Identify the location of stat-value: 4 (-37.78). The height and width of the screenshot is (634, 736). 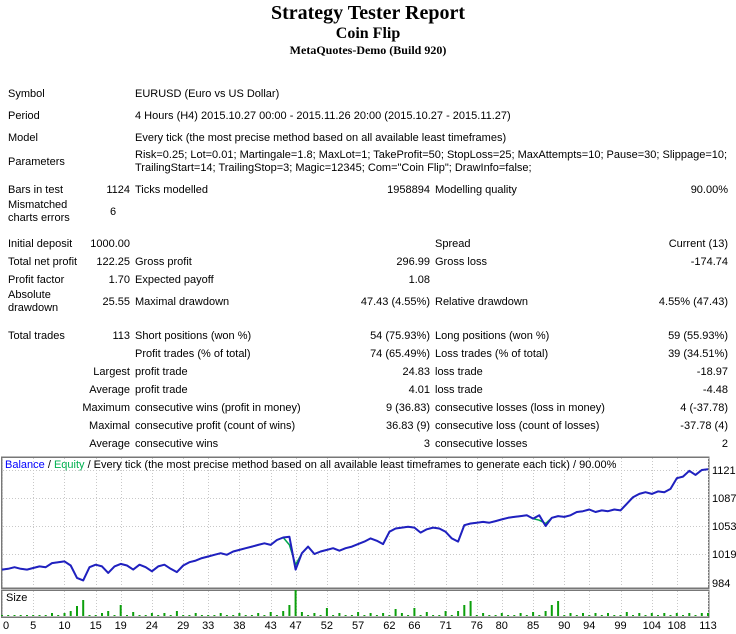
(704, 407).